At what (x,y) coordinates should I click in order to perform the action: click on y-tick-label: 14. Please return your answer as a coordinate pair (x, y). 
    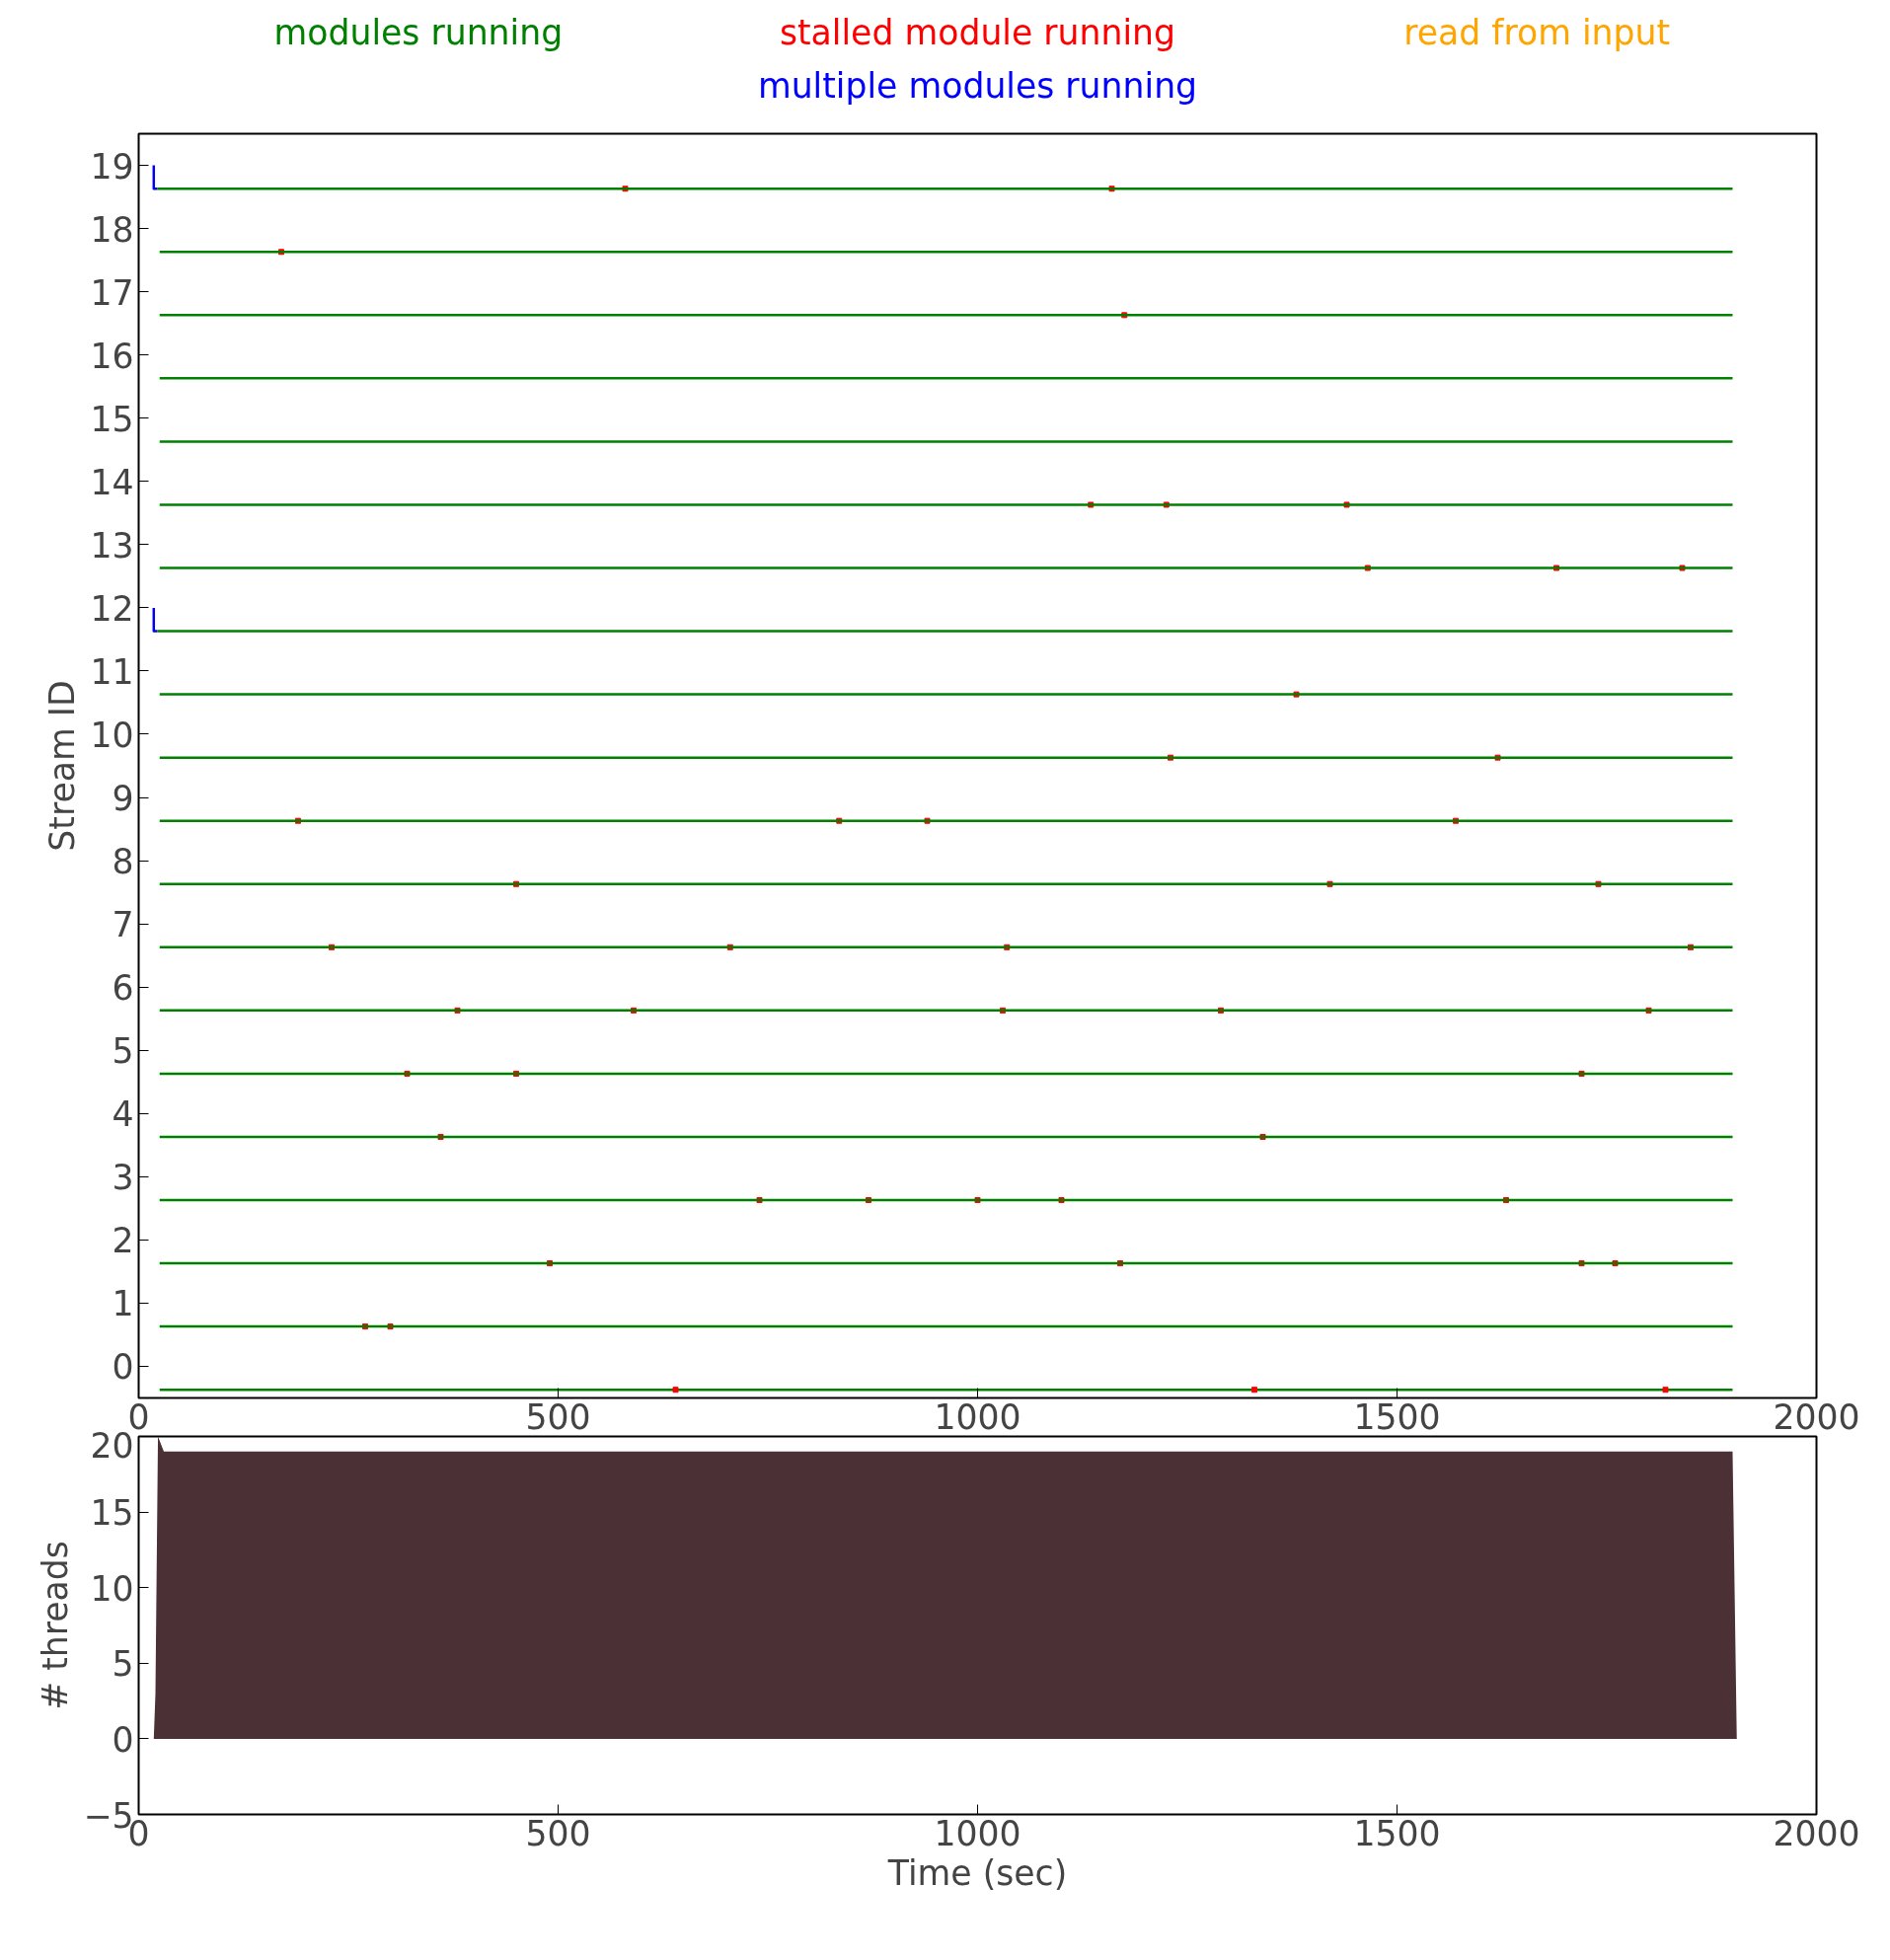
    Looking at the image, I should click on (112, 482).